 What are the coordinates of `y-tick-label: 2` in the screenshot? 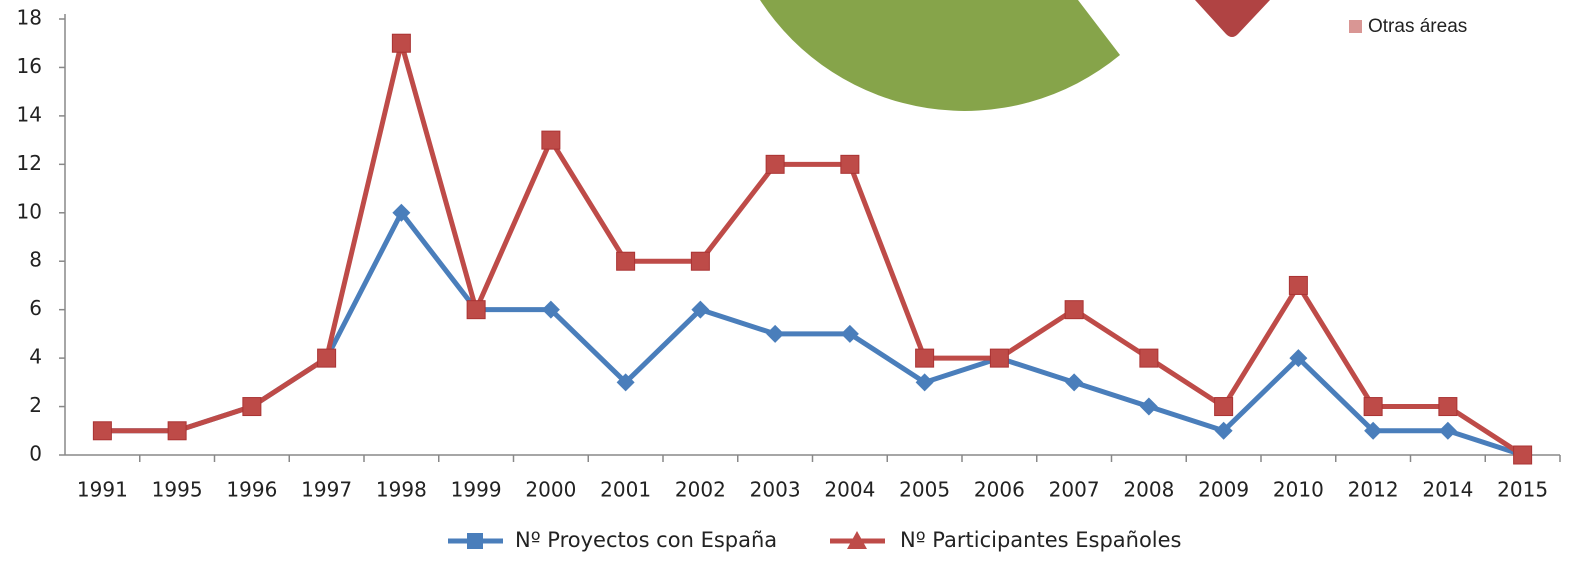 It's located at (35, 405).